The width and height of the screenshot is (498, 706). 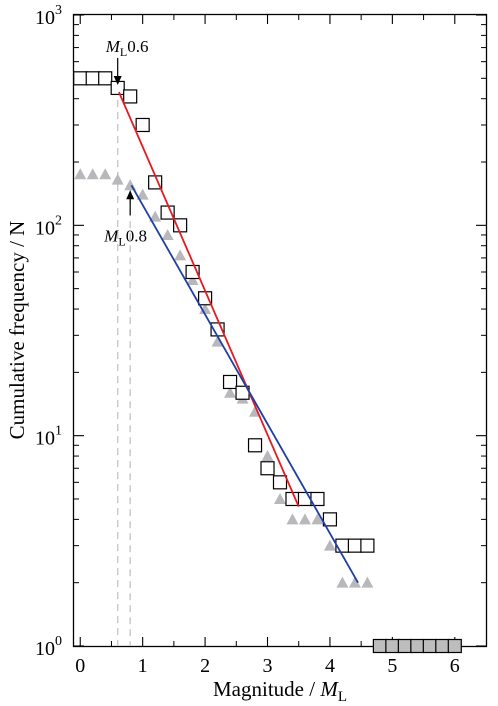 I want to click on reference-lines-layer, so click(x=123, y=366).